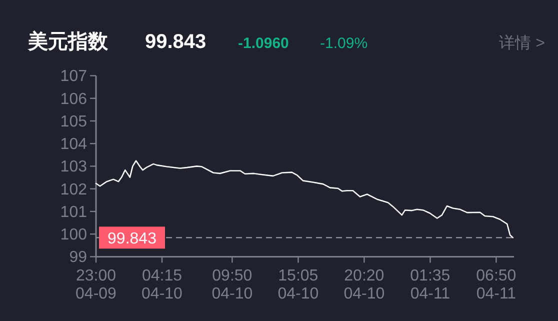  Describe the element at coordinates (263, 43) in the screenshot. I see `text: -1.0960` at that location.